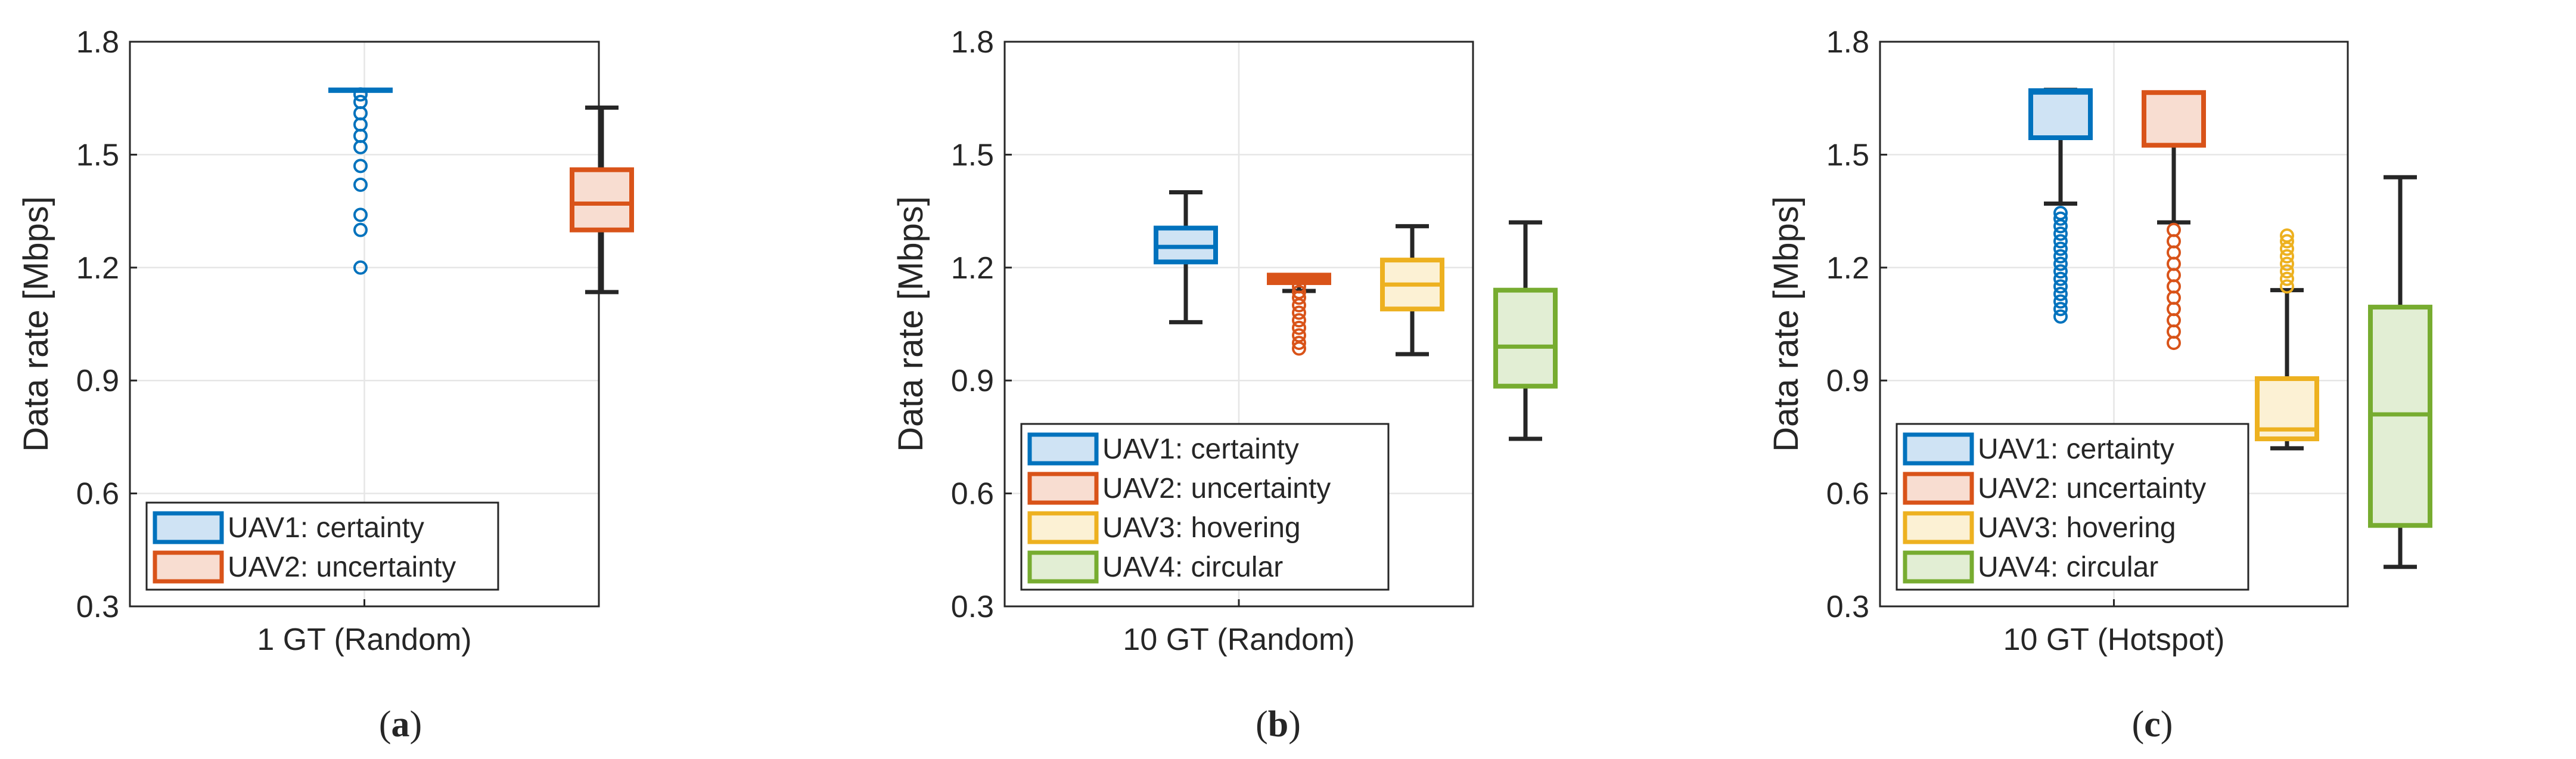 The width and height of the screenshot is (2576, 759). What do you see at coordinates (1238, 639) in the screenshot?
I see `x-axis-label: 10 GT (Random)` at bounding box center [1238, 639].